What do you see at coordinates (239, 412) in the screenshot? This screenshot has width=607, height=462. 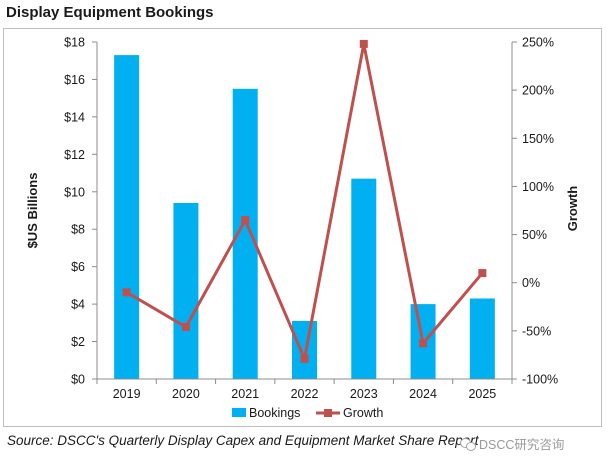 I see `legend-bookings-swatch` at bounding box center [239, 412].